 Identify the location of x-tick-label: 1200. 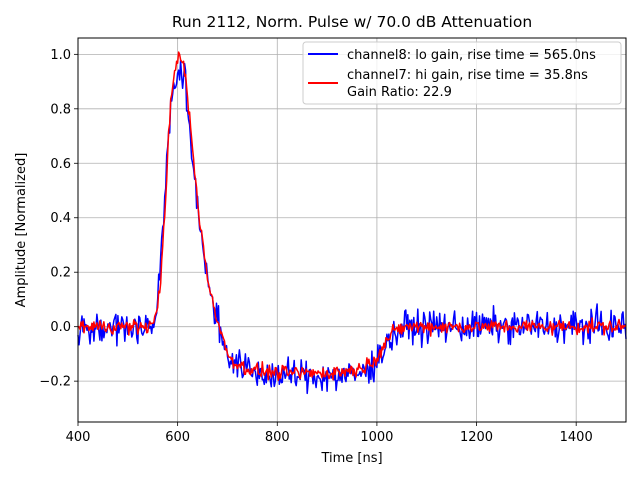
(476, 437).